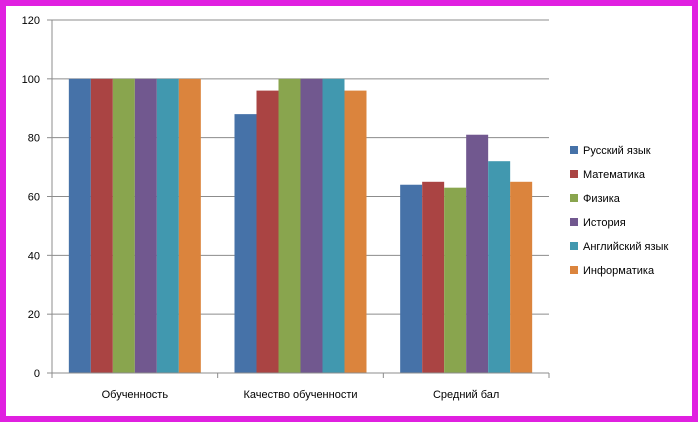 This screenshot has height=422, width=698. Describe the element at coordinates (34, 139) in the screenshot. I see `y-tick-label: 80` at that location.